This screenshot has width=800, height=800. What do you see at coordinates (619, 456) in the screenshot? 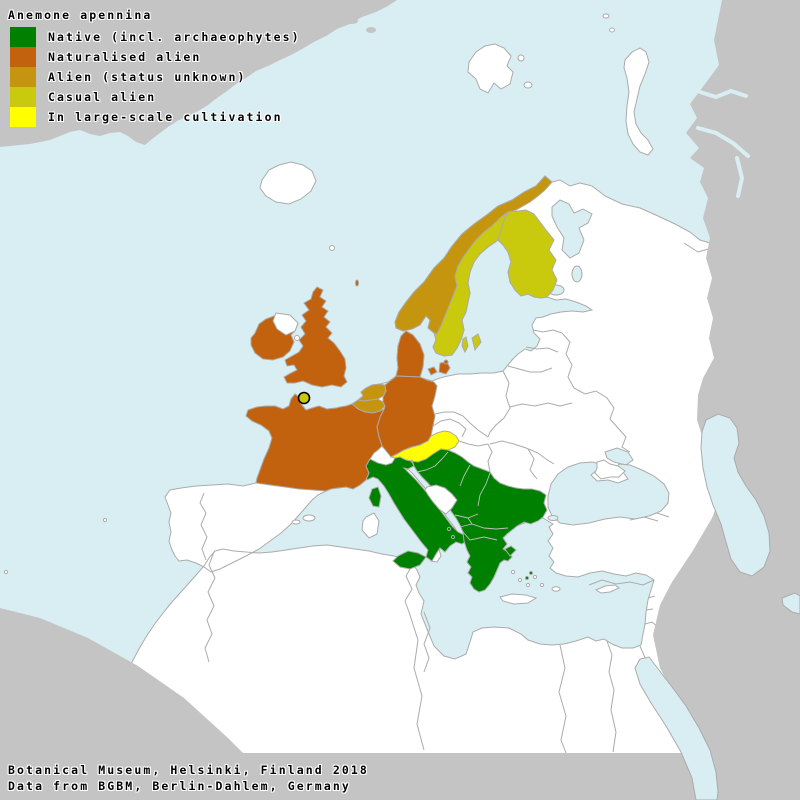
I see `sea-of-azov` at bounding box center [619, 456].